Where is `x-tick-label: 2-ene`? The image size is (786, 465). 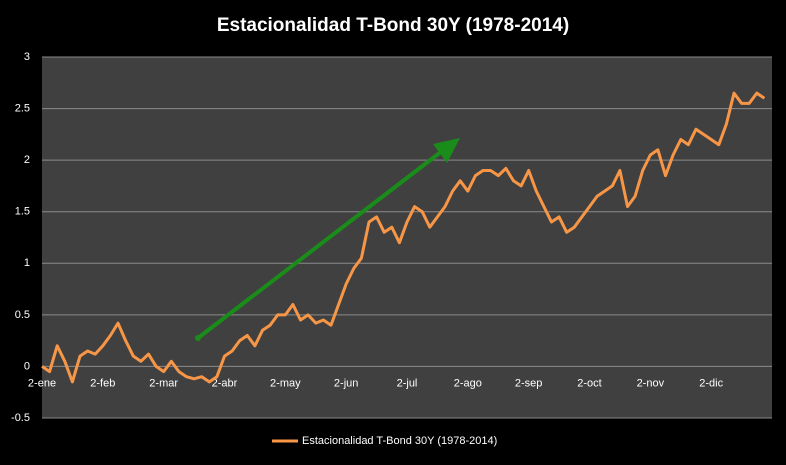 x-tick-label: 2-ene is located at coordinates (42, 383).